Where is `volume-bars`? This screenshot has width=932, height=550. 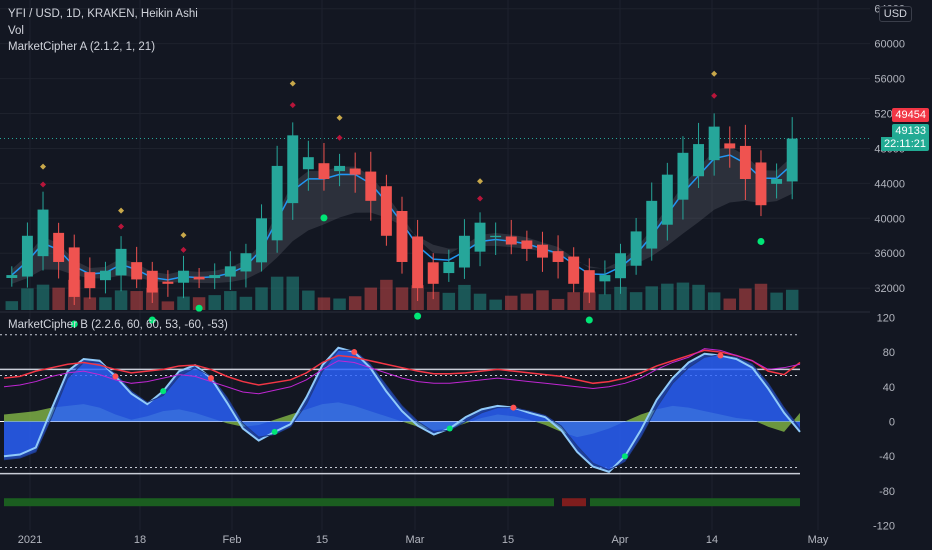
volume-bars is located at coordinates (402, 293).